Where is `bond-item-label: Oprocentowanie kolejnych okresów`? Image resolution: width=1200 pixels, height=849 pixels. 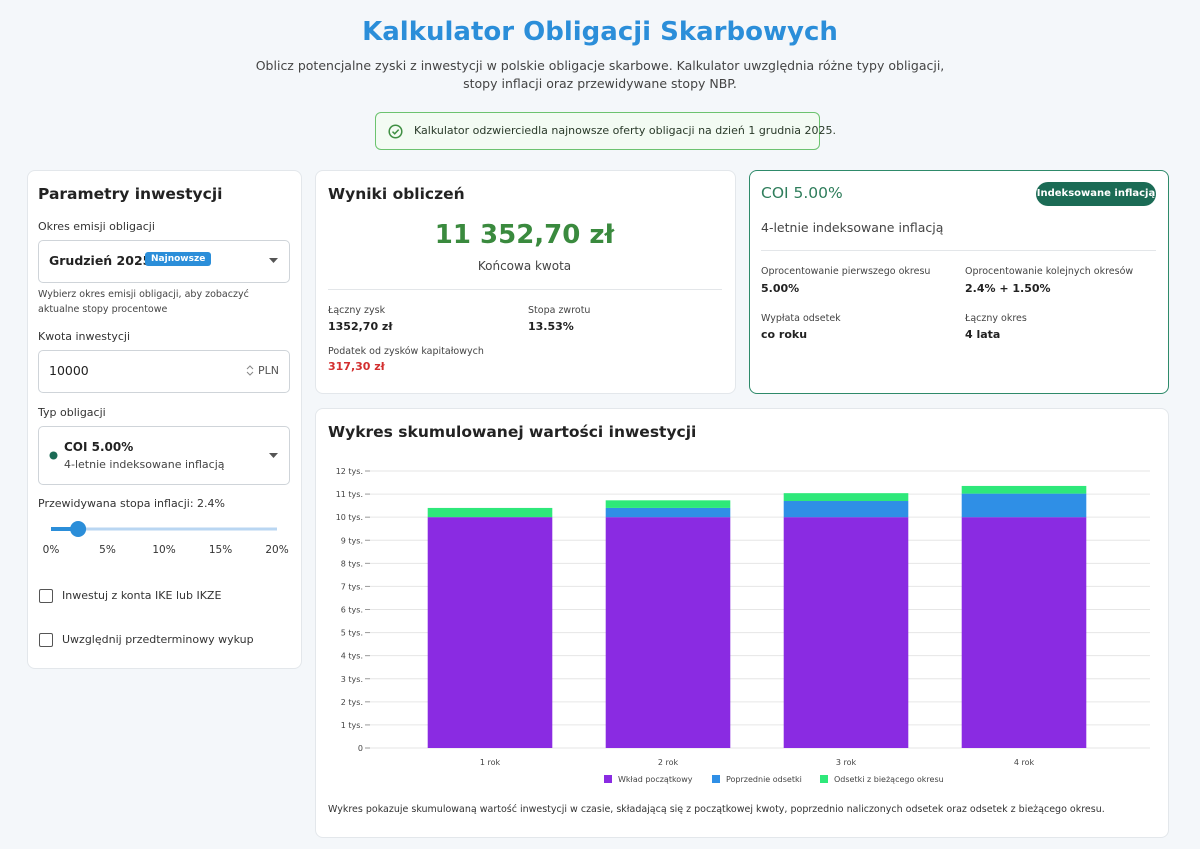 bond-item-label: Oprocentowanie kolejnych okresów is located at coordinates (1049, 271).